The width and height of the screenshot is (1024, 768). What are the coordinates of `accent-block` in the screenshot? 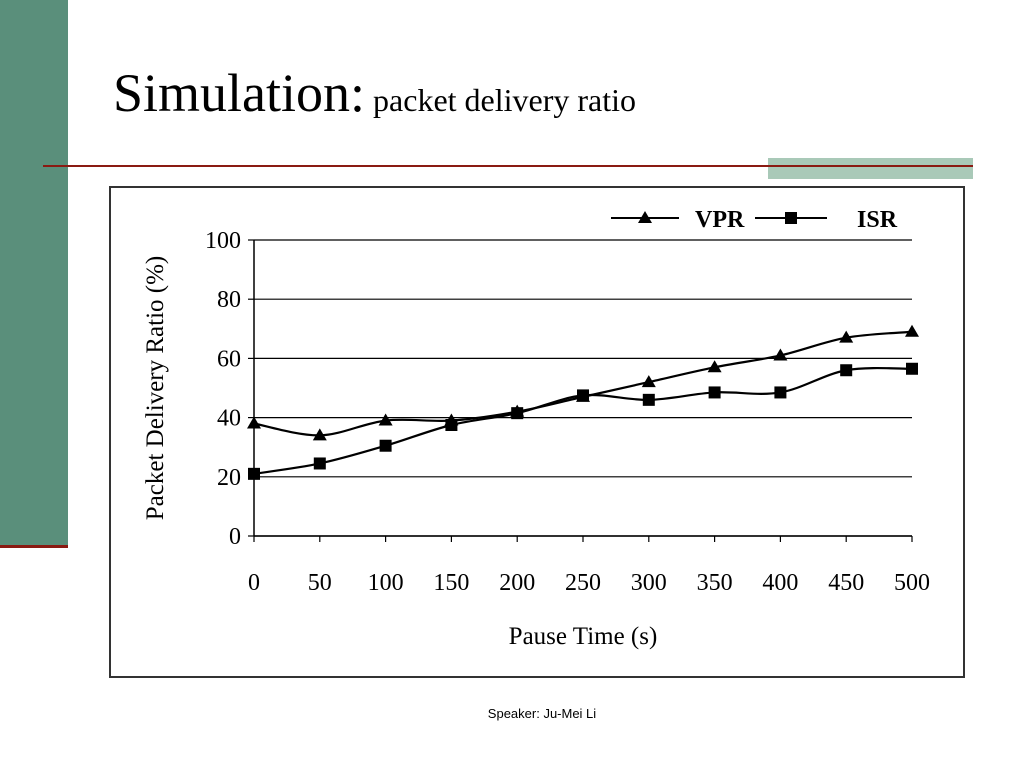 It's located at (870, 168).